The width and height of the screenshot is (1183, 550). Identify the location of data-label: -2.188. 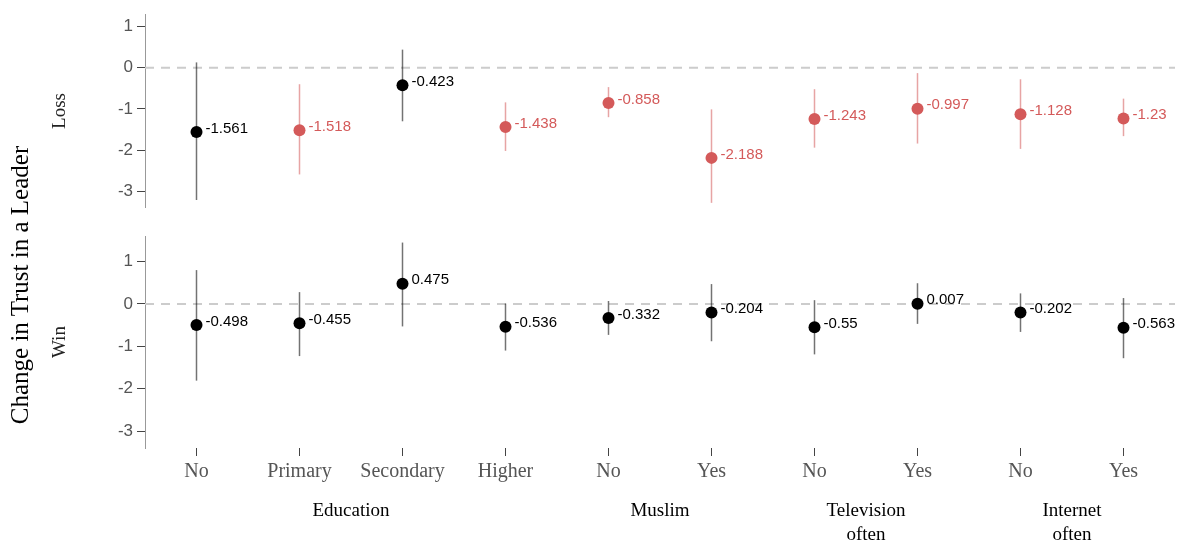
(742, 153).